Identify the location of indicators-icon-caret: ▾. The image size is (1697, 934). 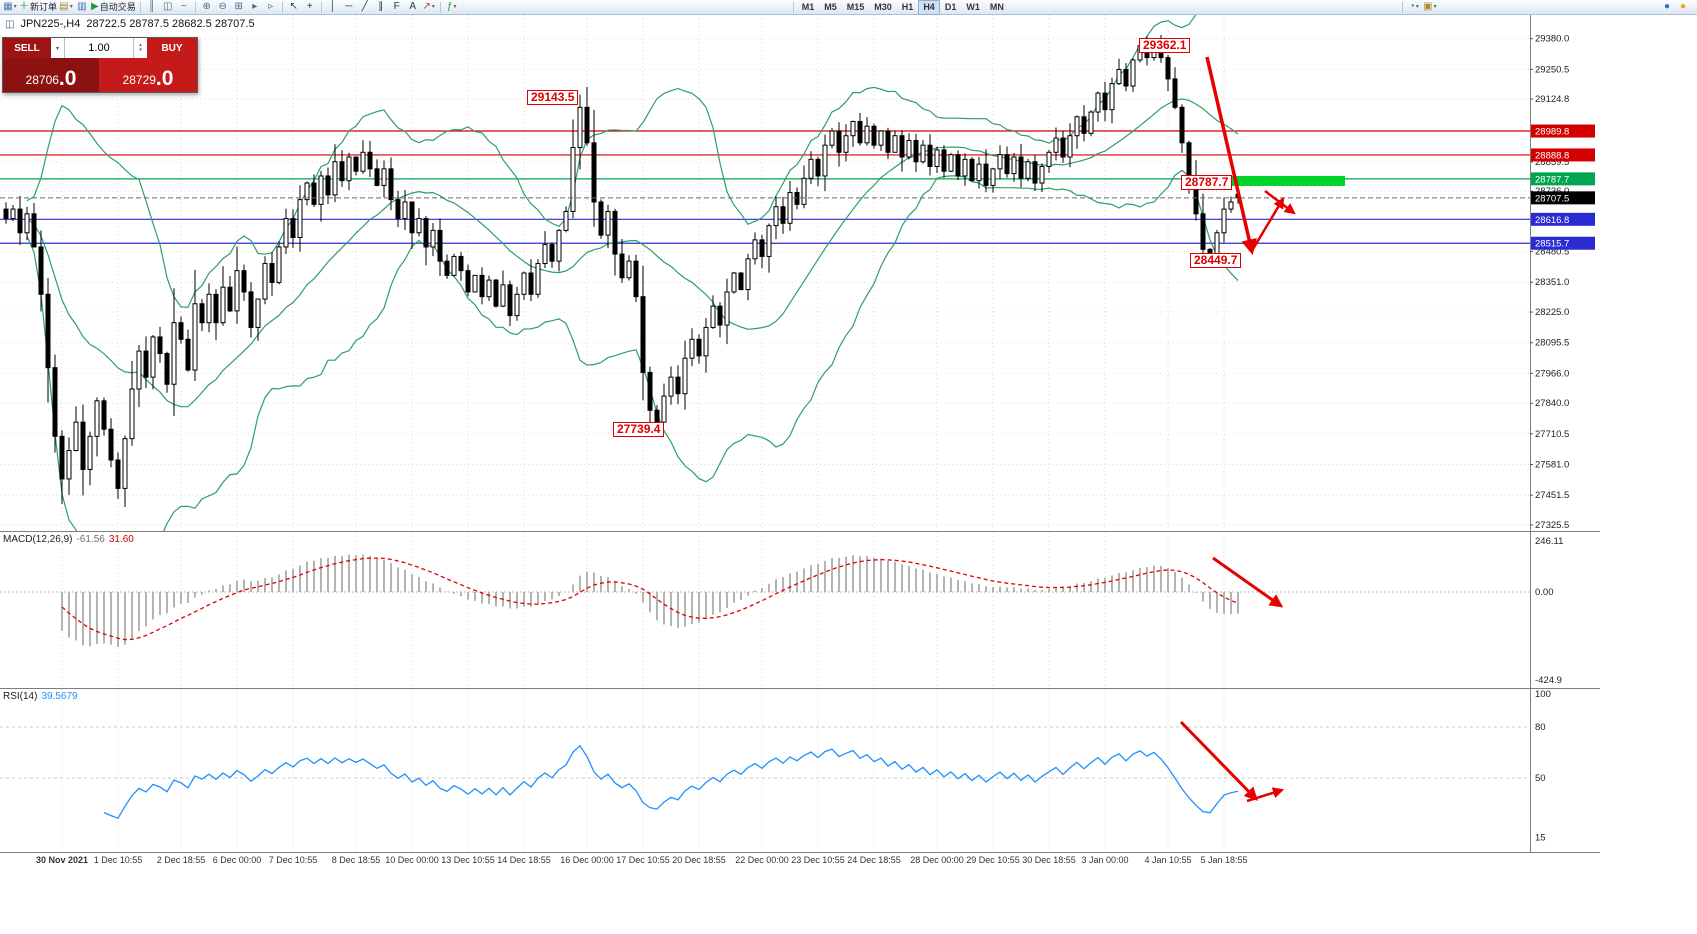
(455, 7).